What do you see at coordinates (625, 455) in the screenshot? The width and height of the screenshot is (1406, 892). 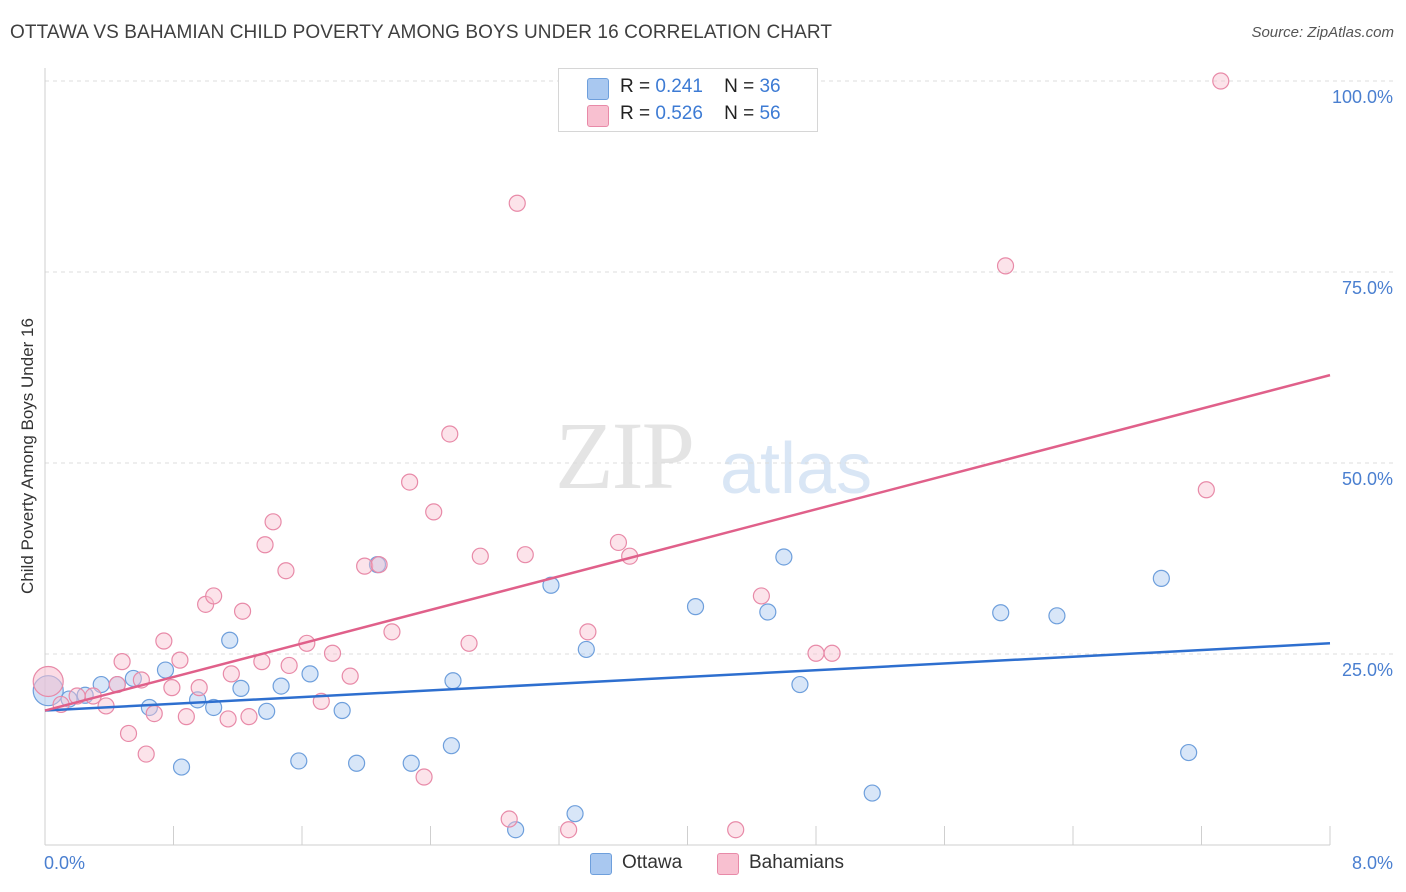 I see `watermark-zip: ZIP` at bounding box center [625, 455].